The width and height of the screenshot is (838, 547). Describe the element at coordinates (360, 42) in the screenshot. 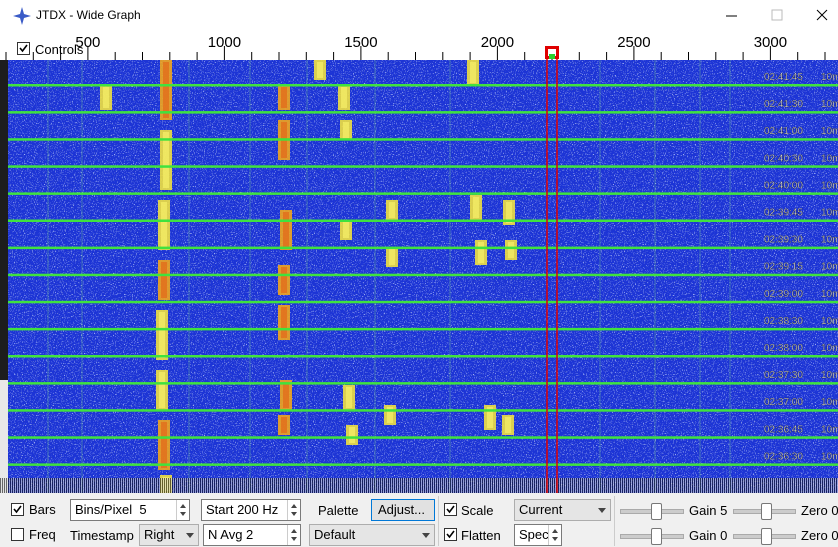

I see `scale-label: 1500` at that location.